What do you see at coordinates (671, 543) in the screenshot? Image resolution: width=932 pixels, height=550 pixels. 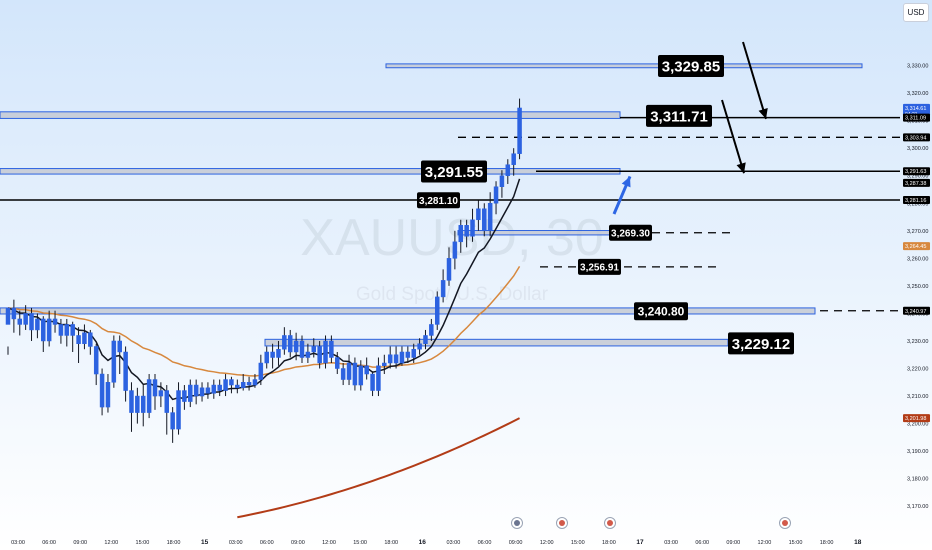 I see `time-tick-label: 03:00` at bounding box center [671, 543].